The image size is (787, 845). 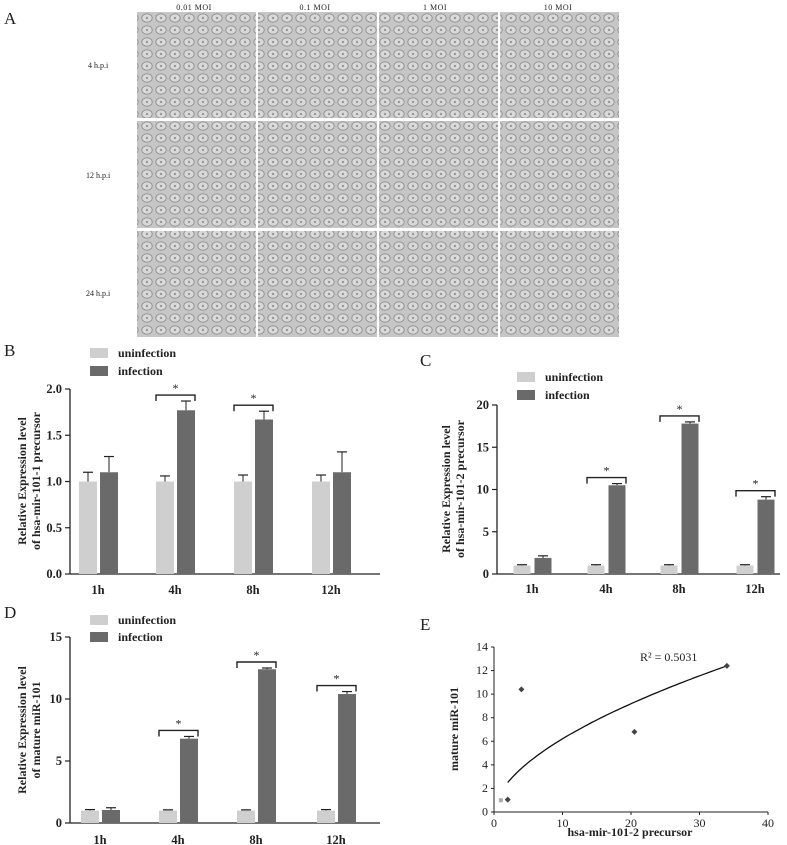 What do you see at coordinates (631, 832) in the screenshot?
I see `x-axis-label: hsa-mir-101-2 precursor` at bounding box center [631, 832].